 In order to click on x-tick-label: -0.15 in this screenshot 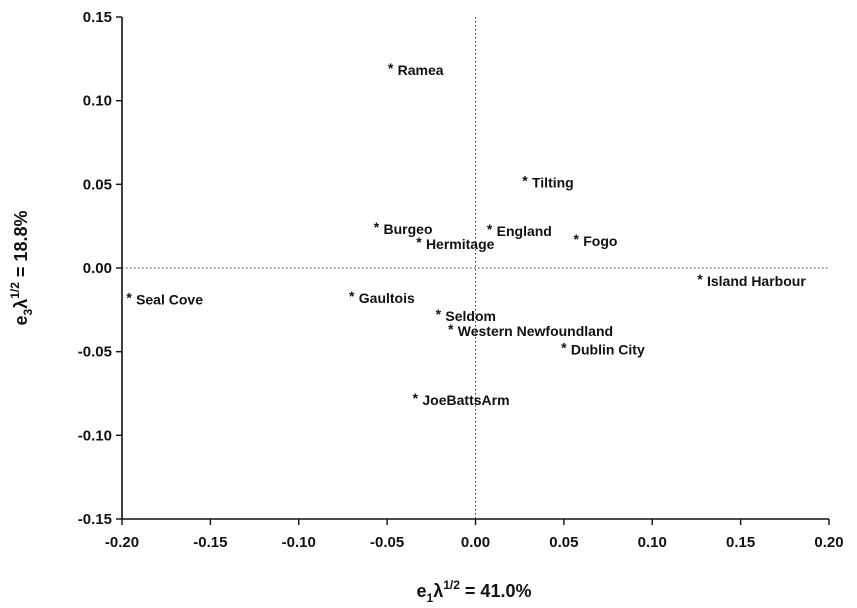, I will do `click(210, 542)`.